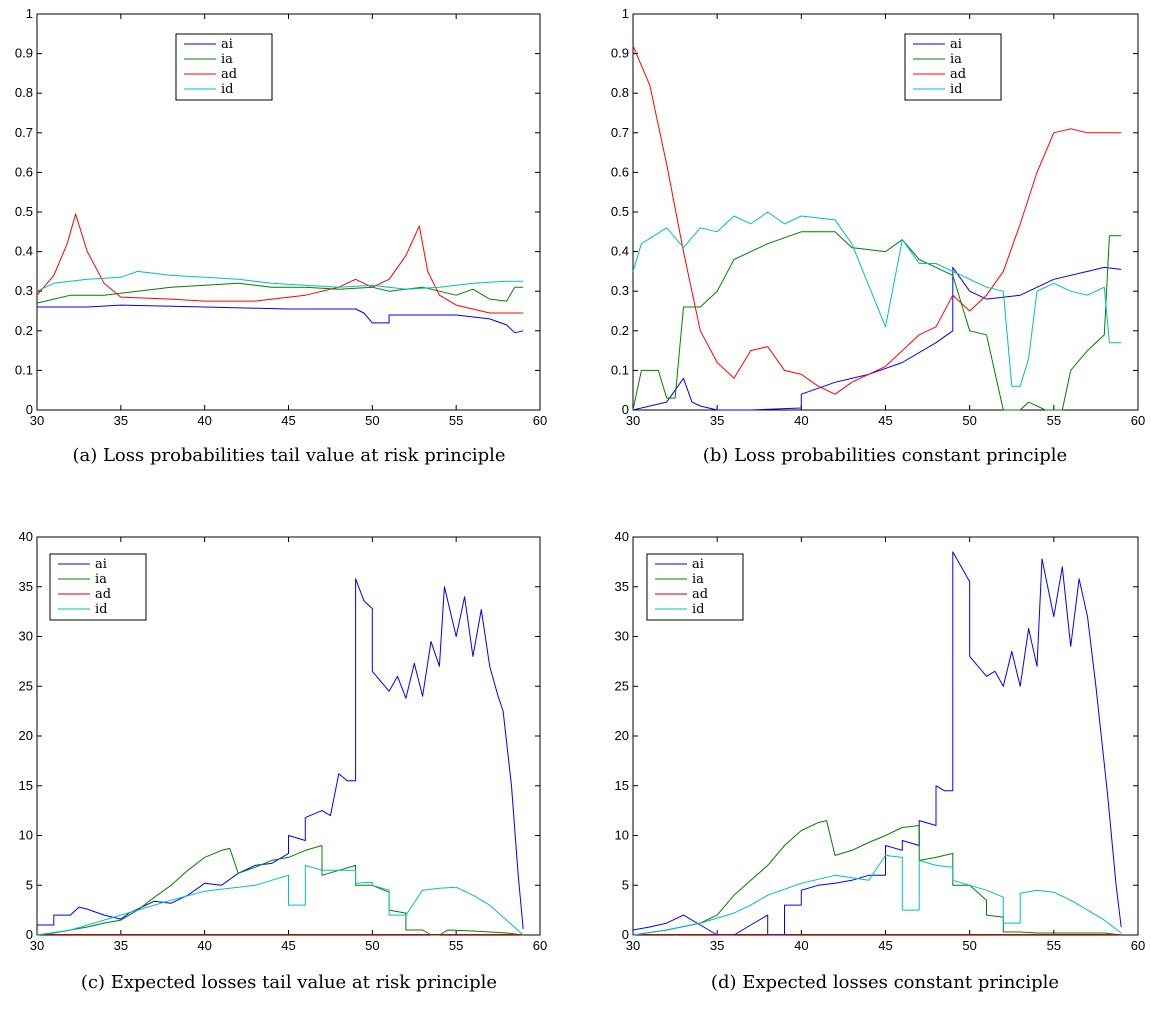  What do you see at coordinates (885, 982) in the screenshot?
I see `chart-caption: (d) Expected losses constant principle` at bounding box center [885, 982].